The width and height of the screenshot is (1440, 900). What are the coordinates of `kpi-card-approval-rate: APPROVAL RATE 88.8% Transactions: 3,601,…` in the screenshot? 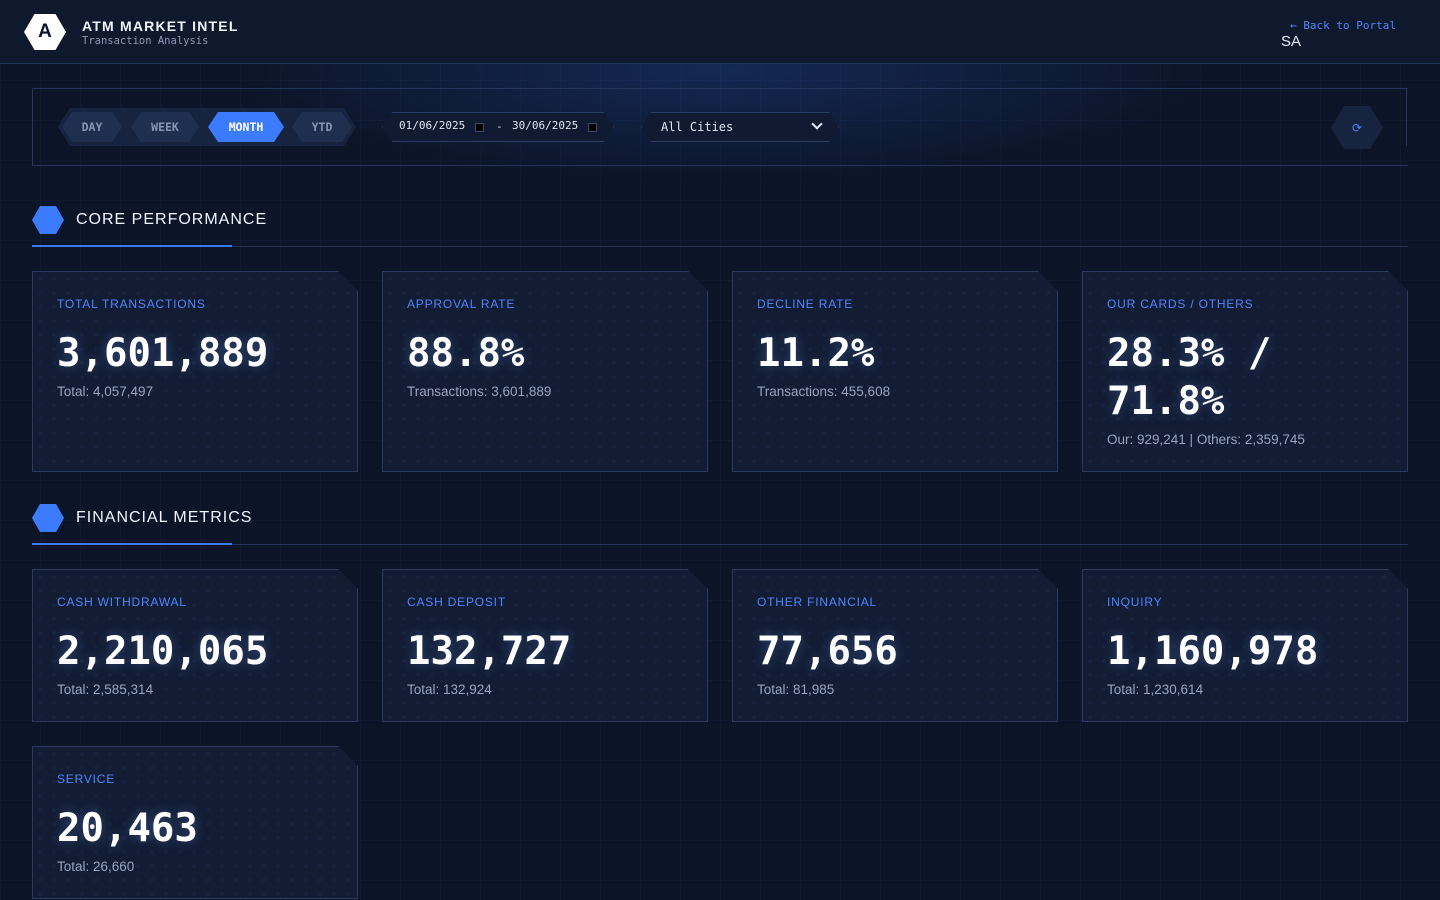 It's located at (545, 371).